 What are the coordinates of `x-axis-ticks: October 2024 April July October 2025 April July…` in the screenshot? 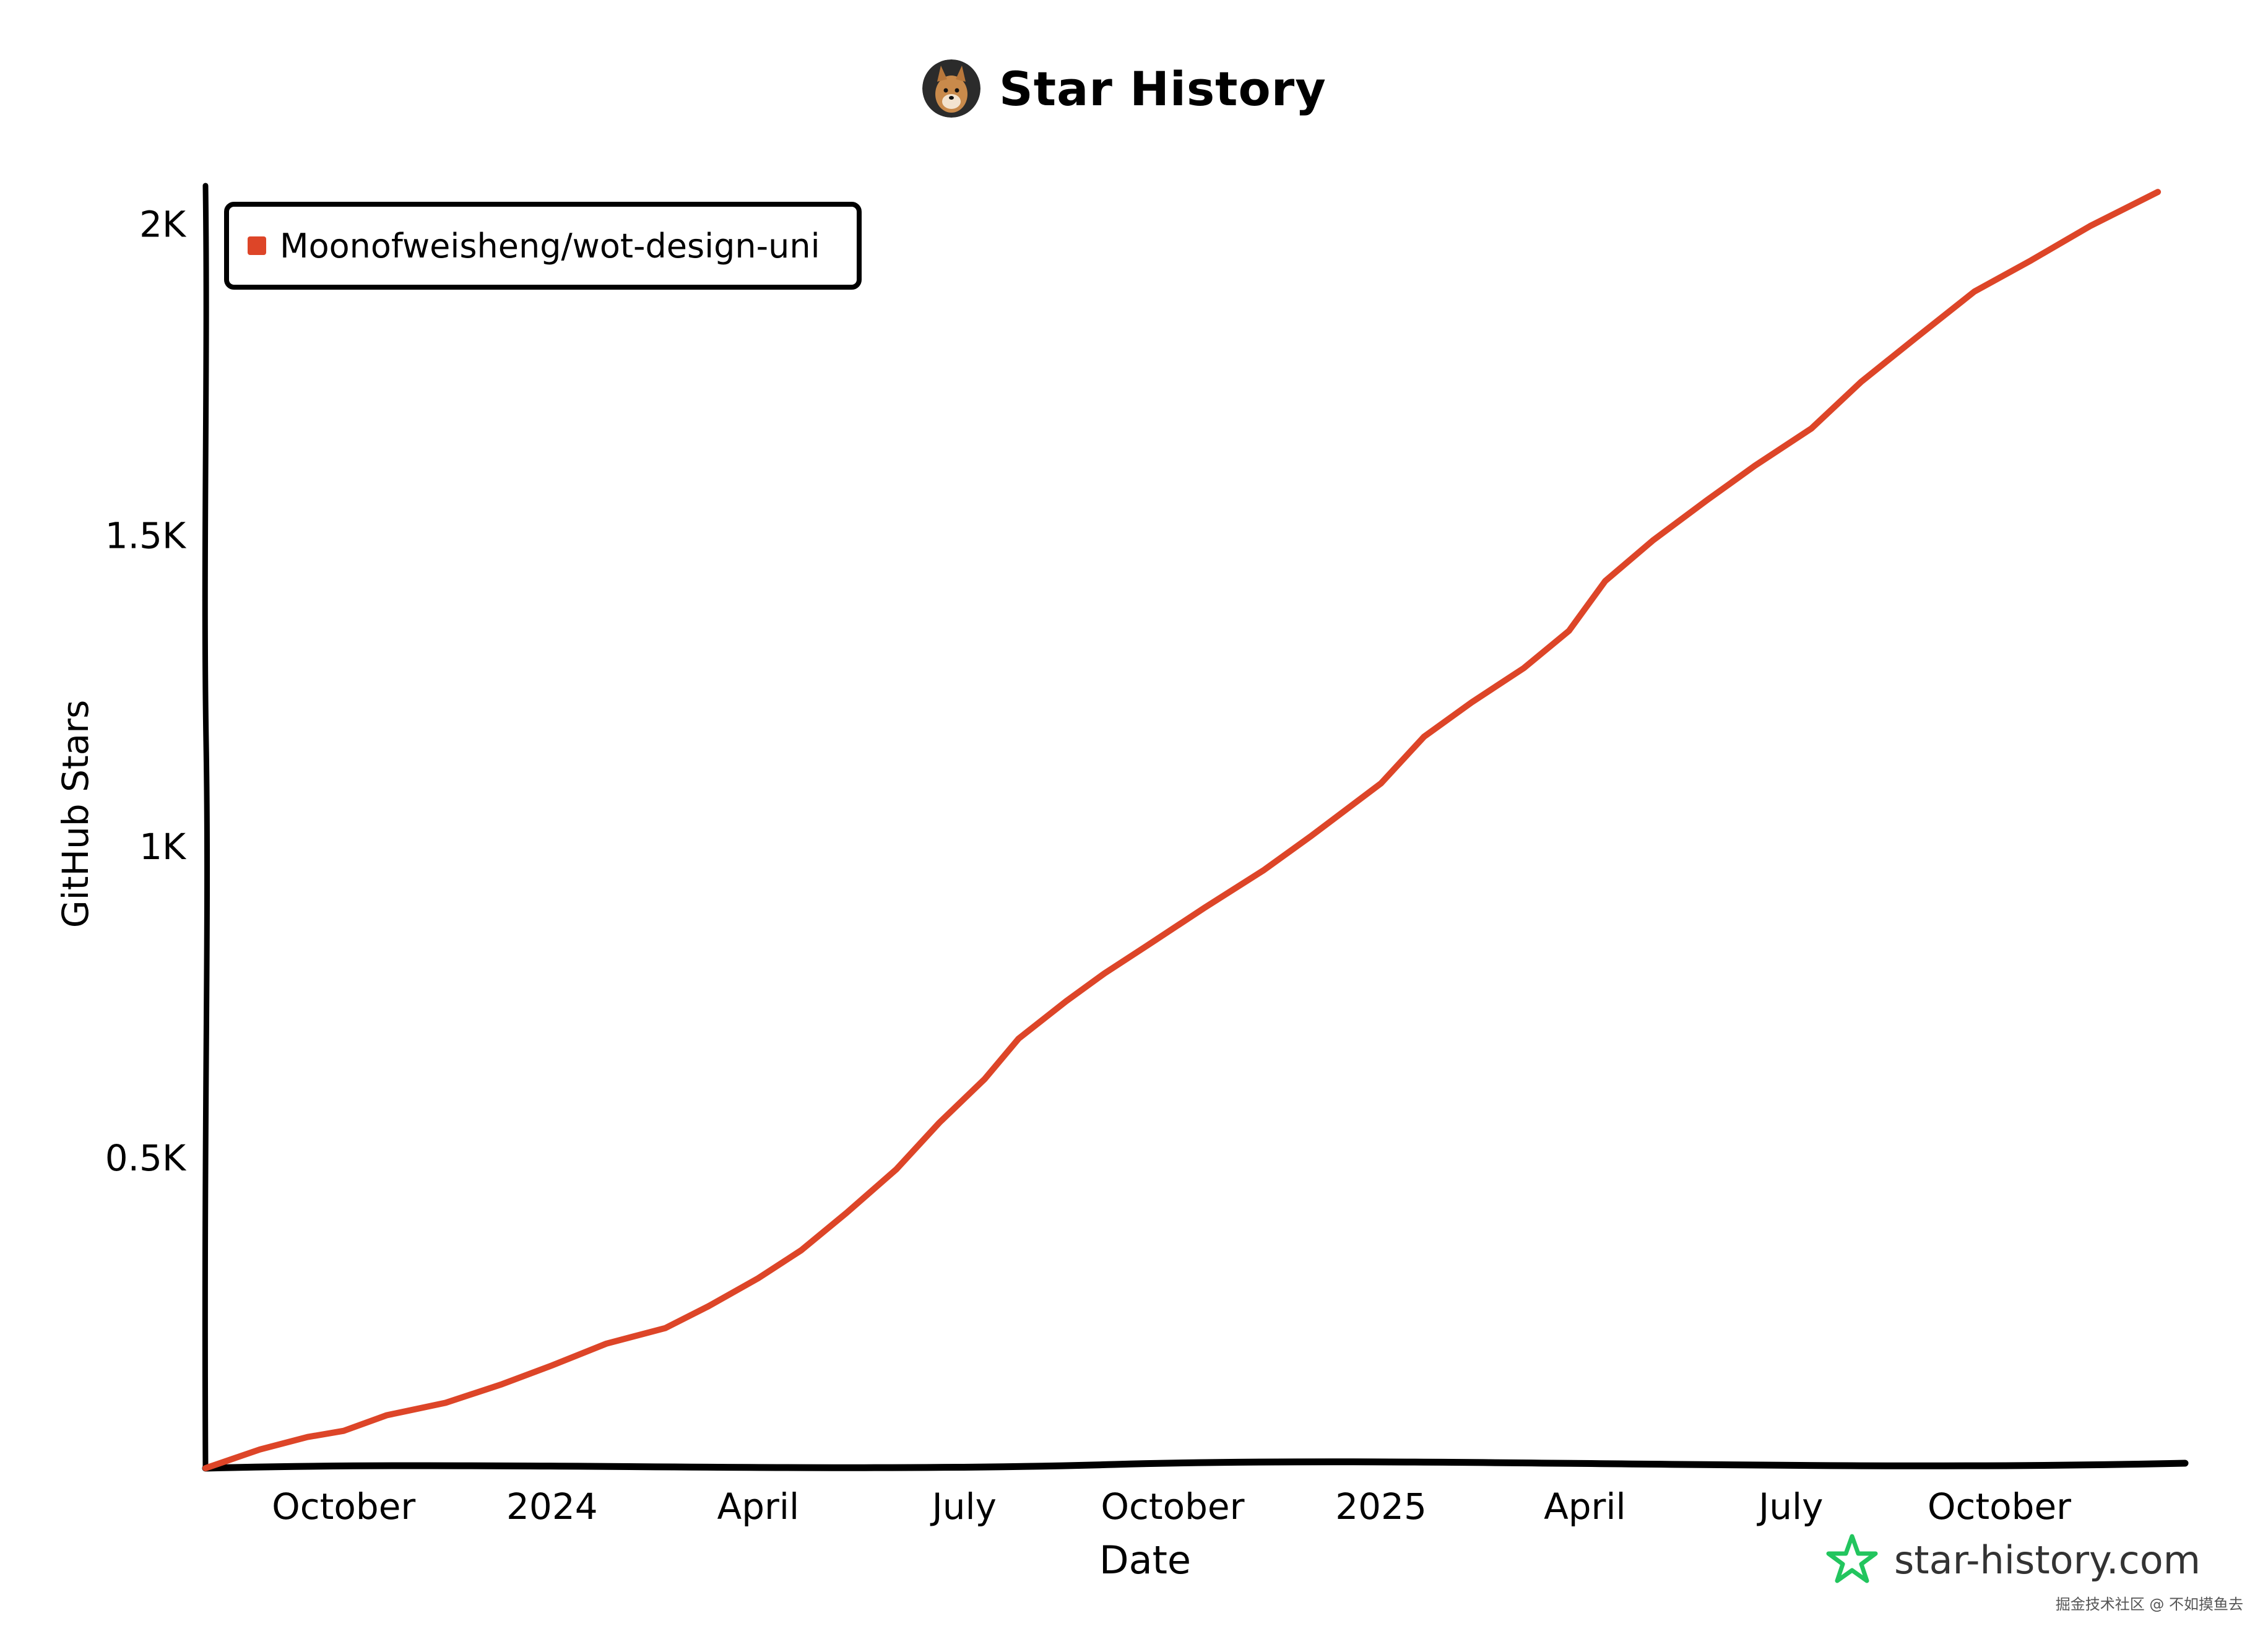 It's located at (1171, 1507).